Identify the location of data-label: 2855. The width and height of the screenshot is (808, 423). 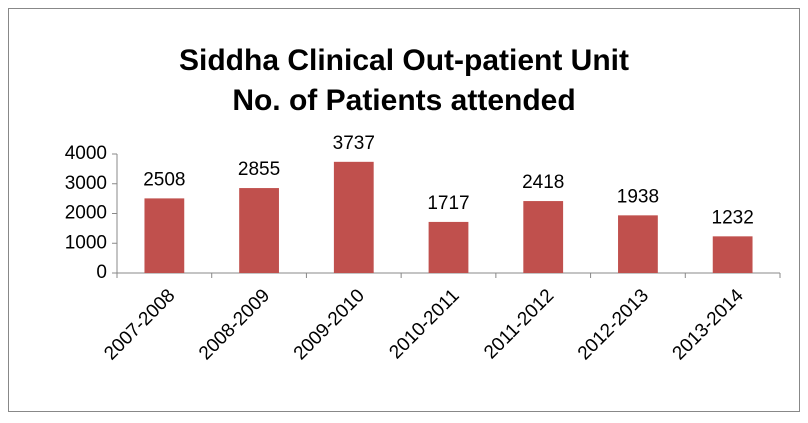
(259, 169).